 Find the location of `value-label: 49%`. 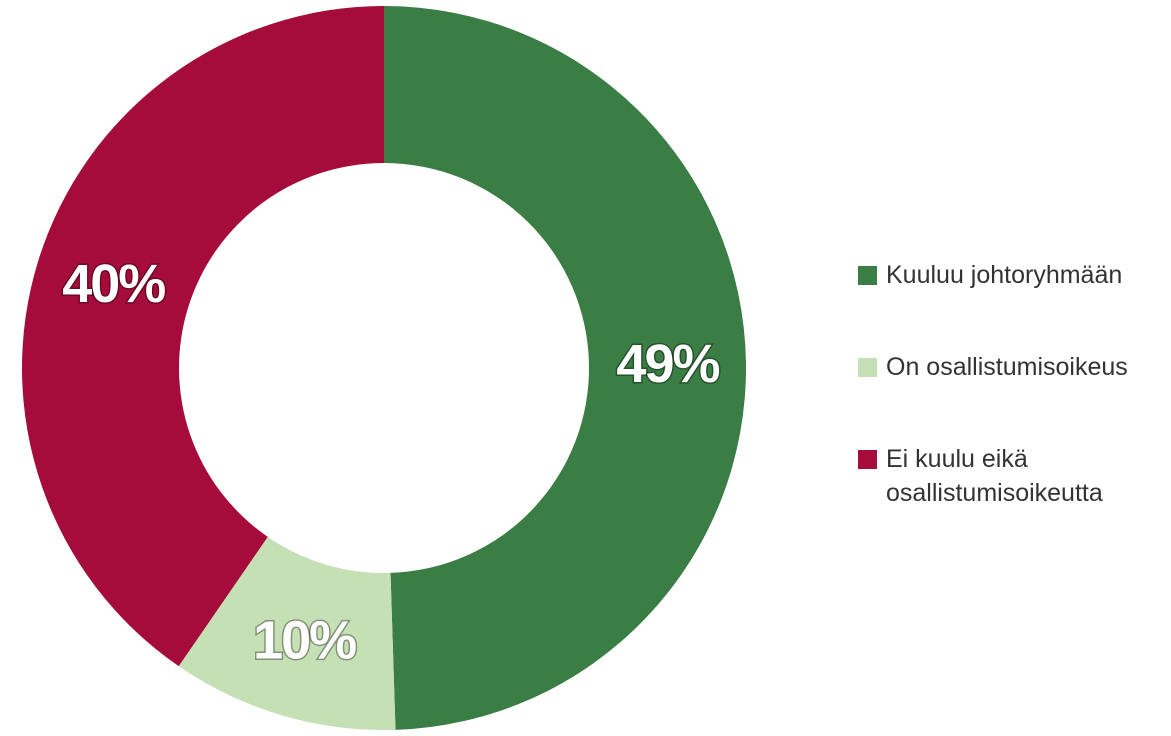

value-label: 49% is located at coordinates (667, 364).